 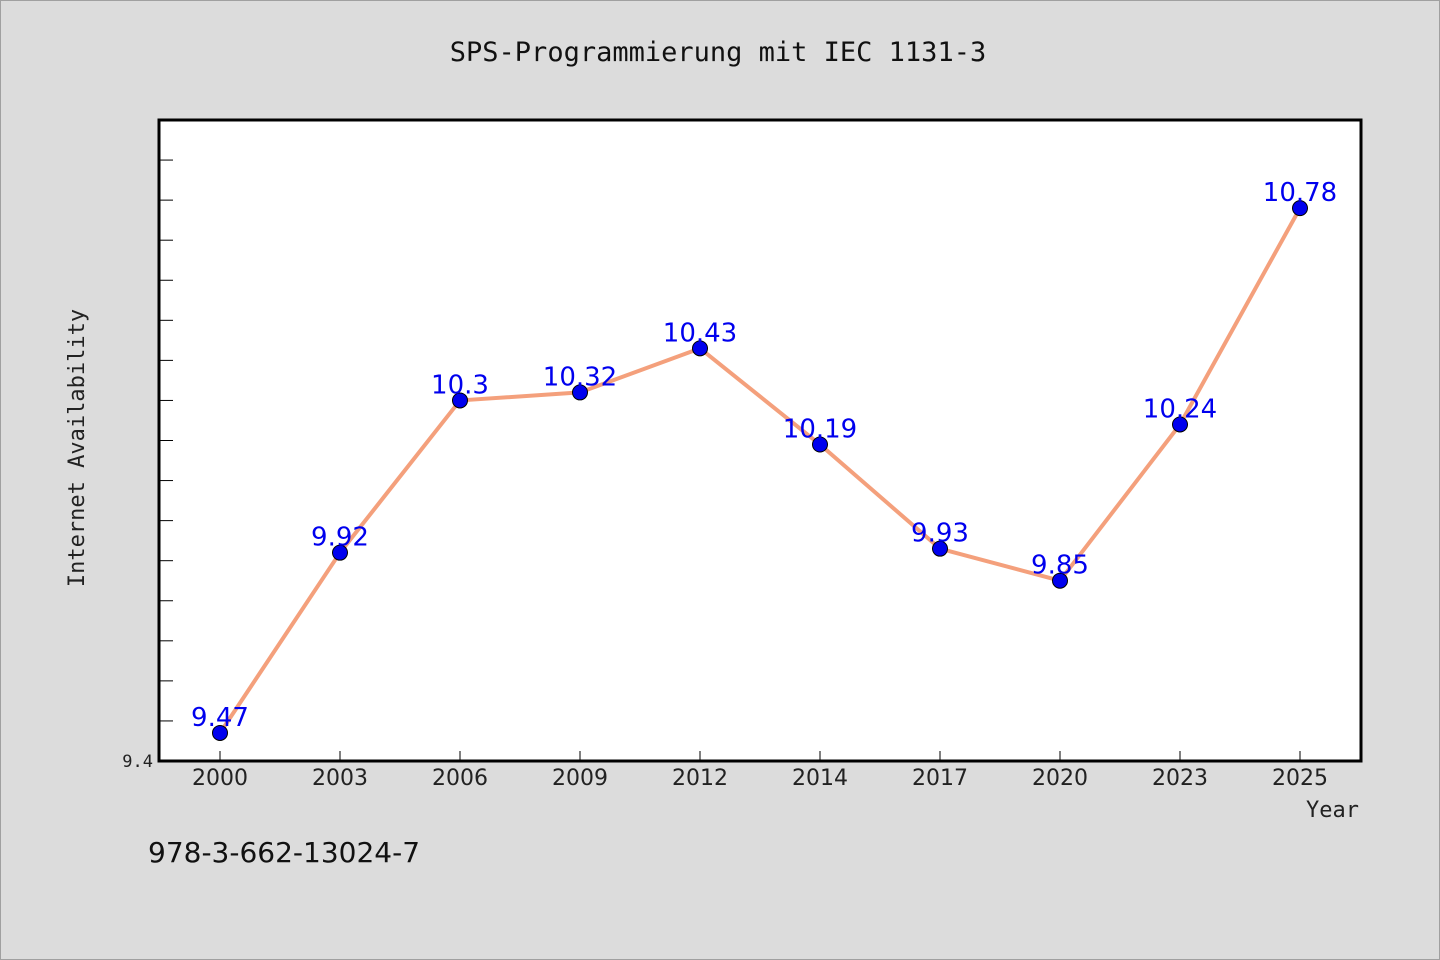 I want to click on chart-title: SPS-Programmierung mit IEC 1131-3, so click(x=718, y=52).